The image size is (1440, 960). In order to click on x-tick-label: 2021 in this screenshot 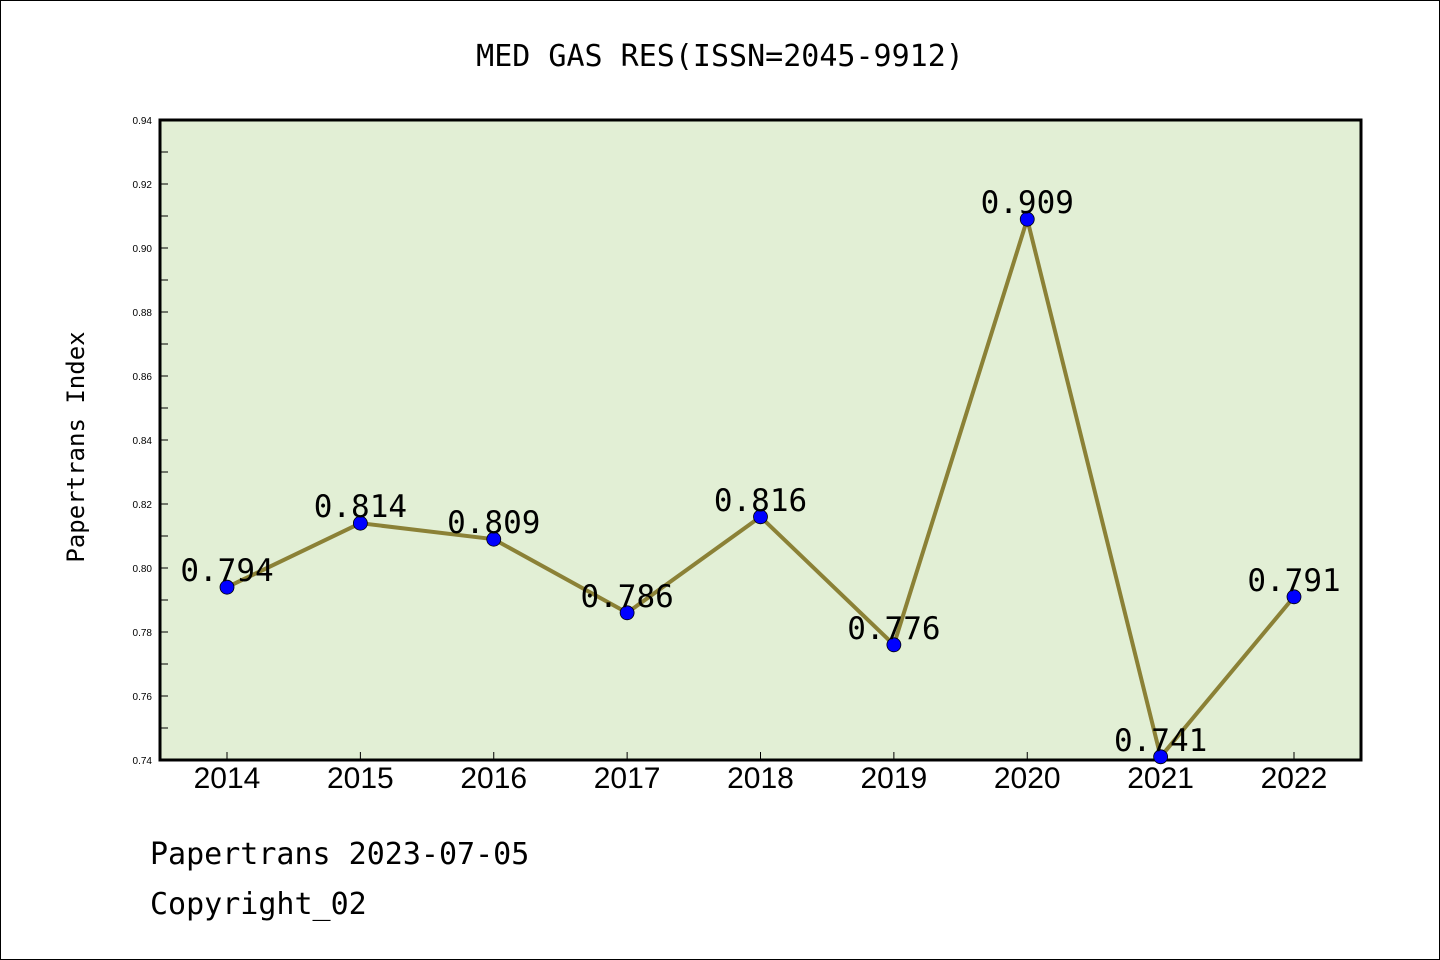, I will do `click(1160, 778)`.